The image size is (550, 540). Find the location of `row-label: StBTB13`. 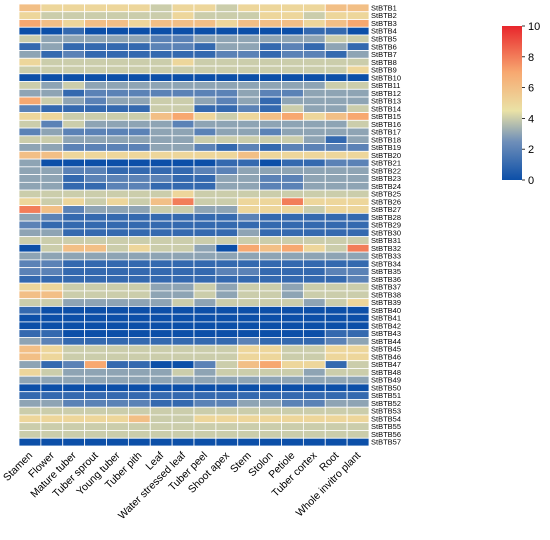

row-label: StBTB13 is located at coordinates (386, 101).